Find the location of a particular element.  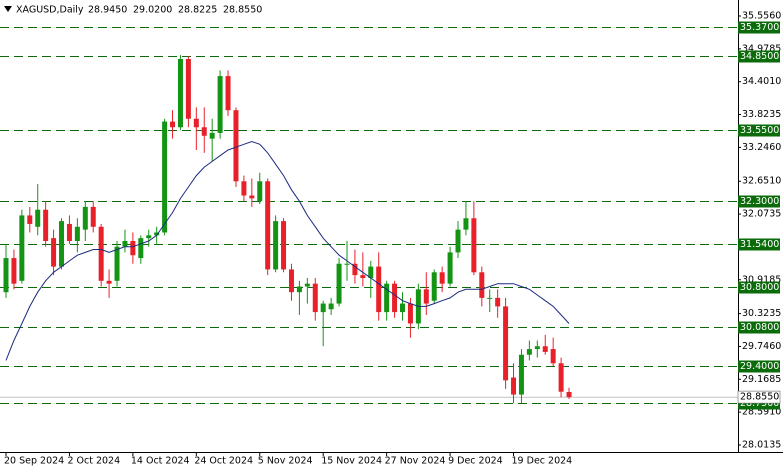

level-label: 31.5400 is located at coordinates (759, 244).